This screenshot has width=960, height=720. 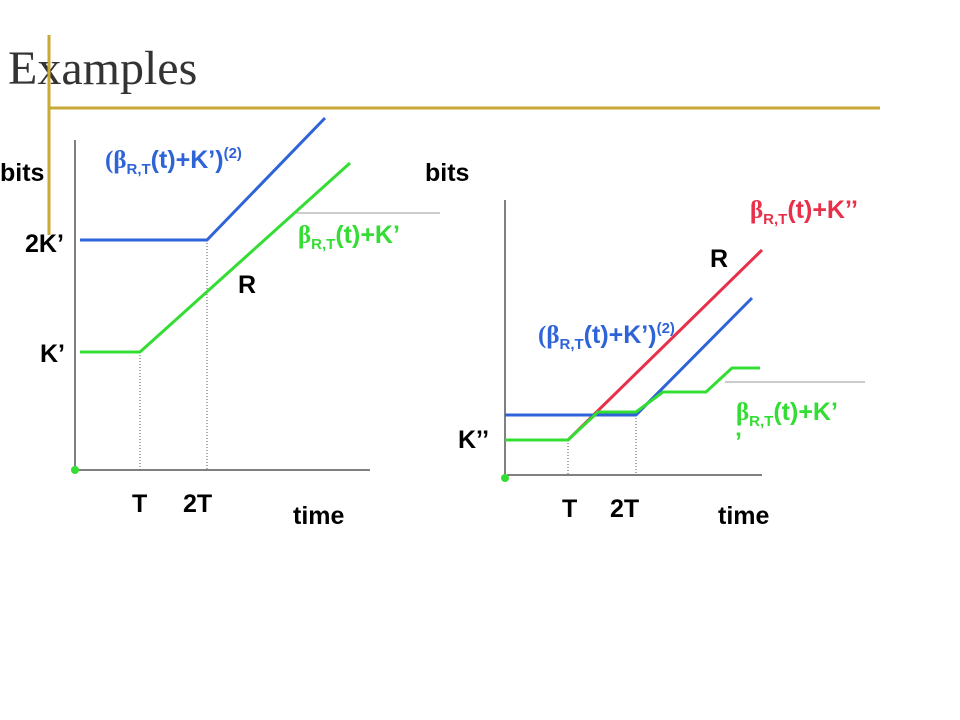 What do you see at coordinates (738, 442) in the screenshot?
I see `label-wrap: ’` at bounding box center [738, 442].